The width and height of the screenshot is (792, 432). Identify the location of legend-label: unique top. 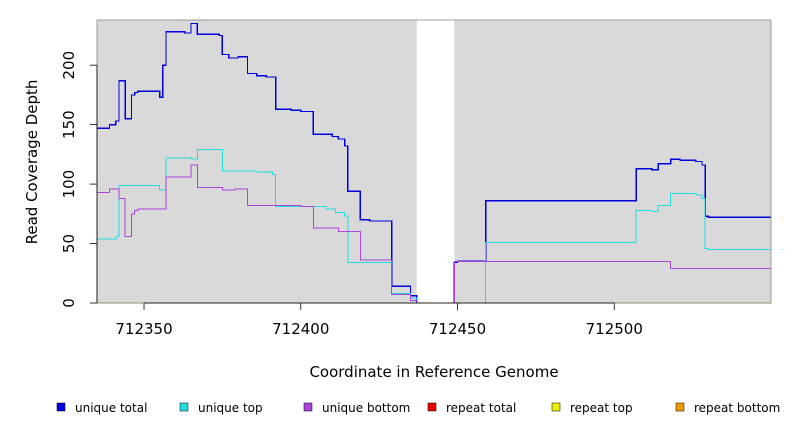
(230, 408).